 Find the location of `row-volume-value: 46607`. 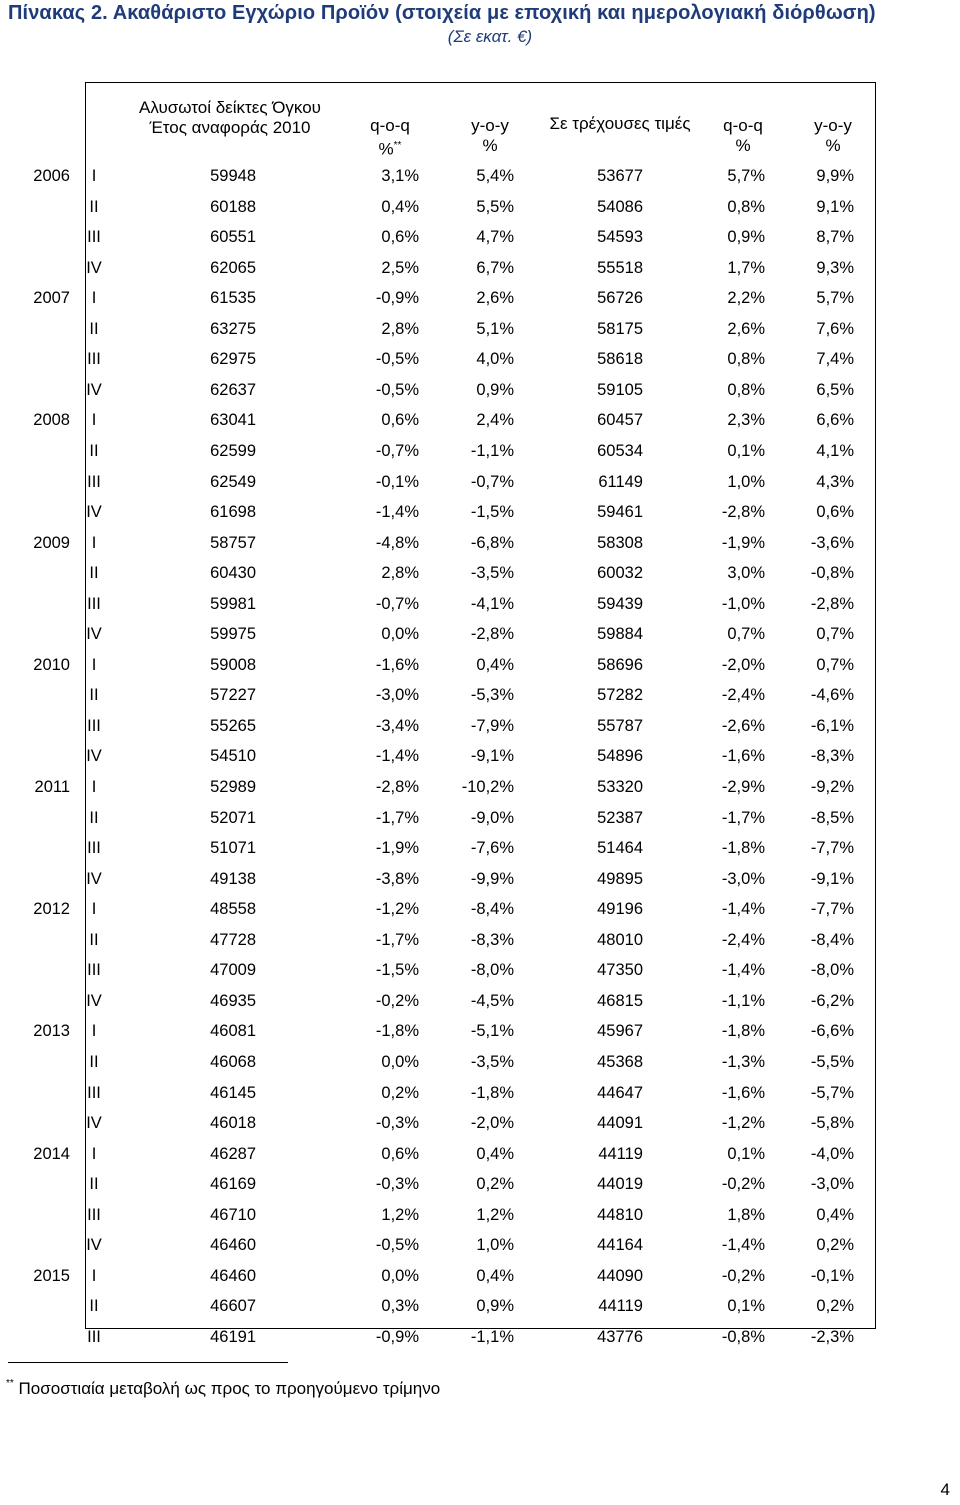

row-volume-value: 46607 is located at coordinates (233, 1306).